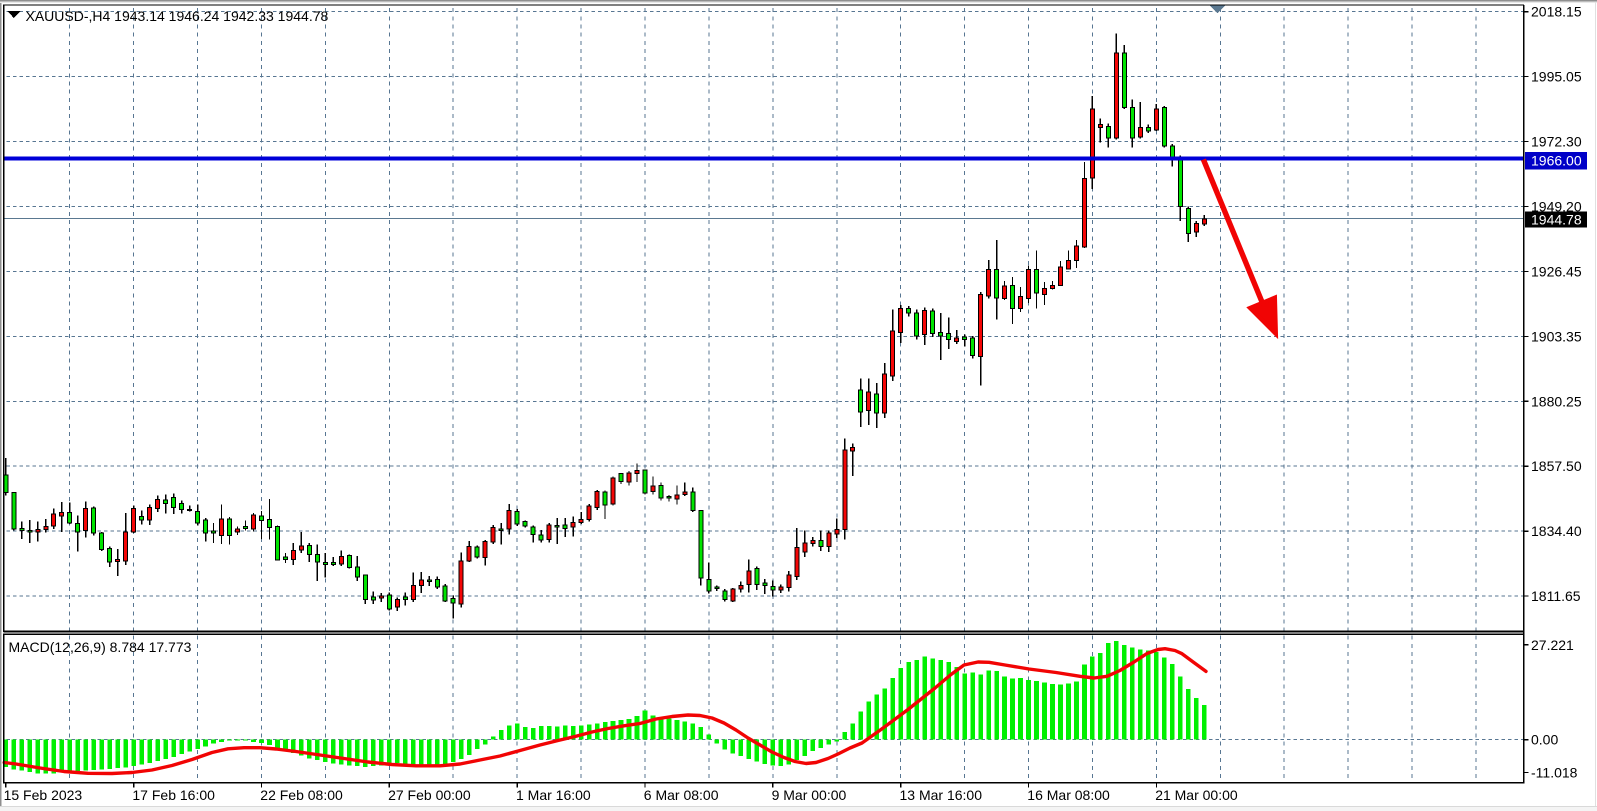 This screenshot has width=1597, height=811. I want to click on svg-text: 27.221, so click(1552, 645).